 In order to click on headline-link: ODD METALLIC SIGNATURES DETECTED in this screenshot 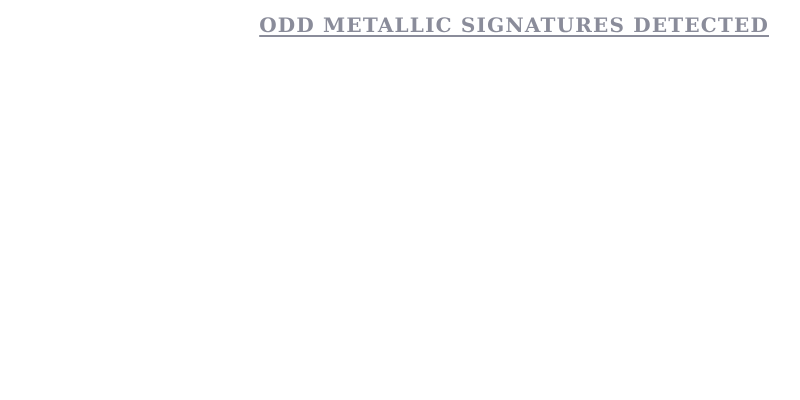, I will do `click(514, 25)`.